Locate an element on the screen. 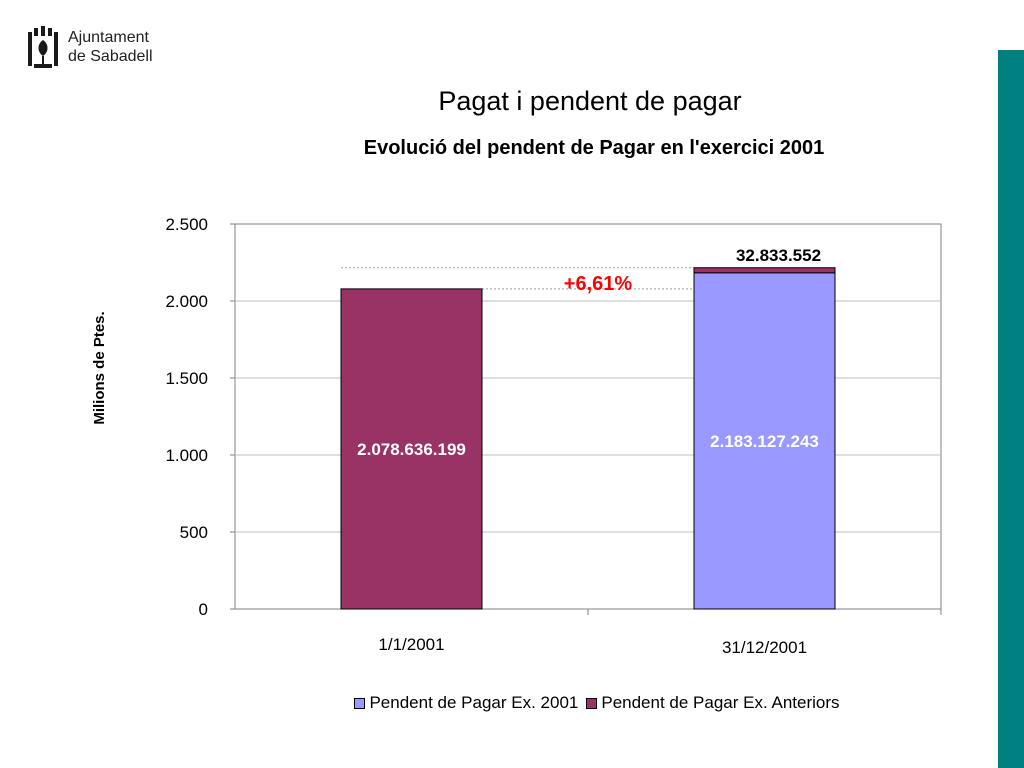  sabadell-emblem-icon is located at coordinates (43, 47).